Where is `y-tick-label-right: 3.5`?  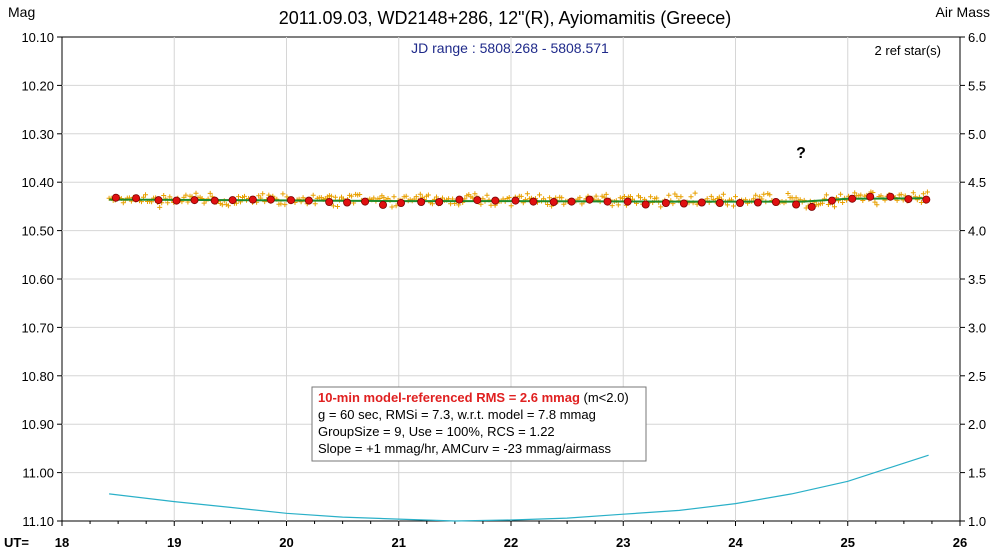 y-tick-label-right: 3.5 is located at coordinates (977, 279).